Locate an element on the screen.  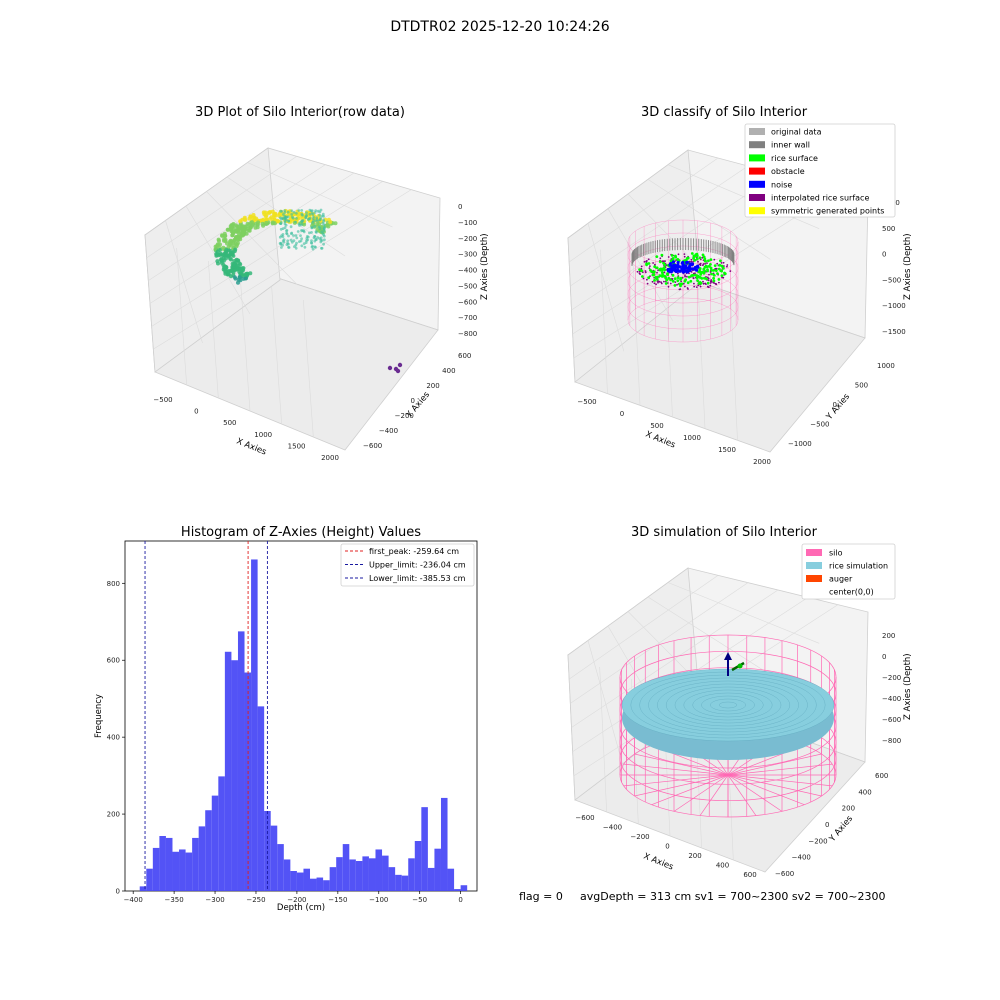
sim-xlabel: X Axies is located at coordinates (658, 862).